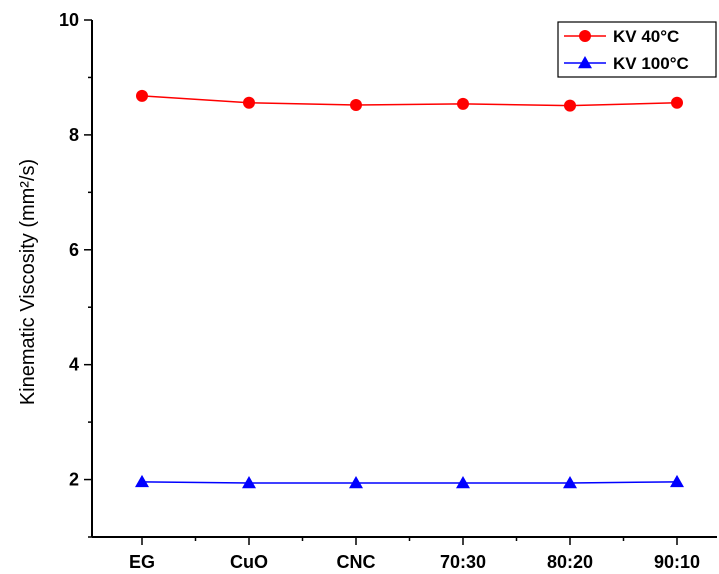 This screenshot has height=574, width=719. Describe the element at coordinates (585, 62) in the screenshot. I see `legend-triangle-marker` at that location.